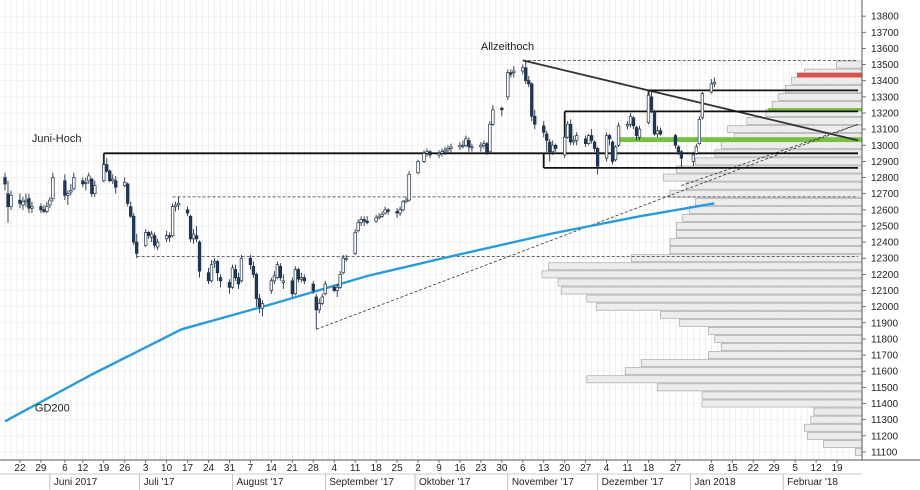  Describe the element at coordinates (885, 436) in the screenshot. I see `y-tick-label: 11200` at that location.